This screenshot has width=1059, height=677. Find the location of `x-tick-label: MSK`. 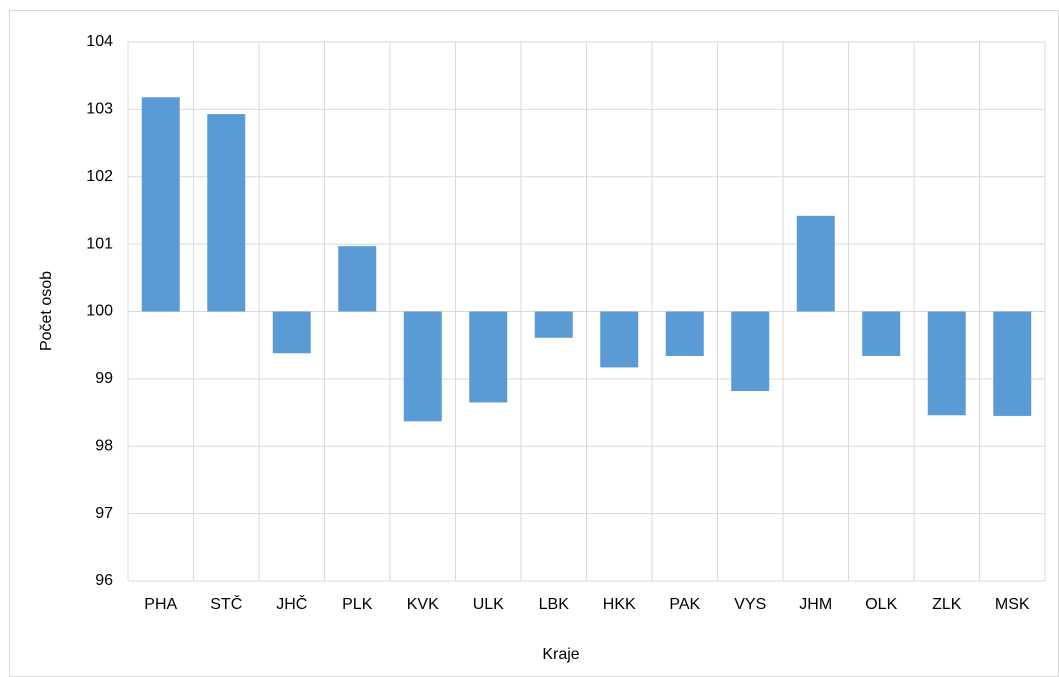

x-tick-label: MSK is located at coordinates (1012, 604).